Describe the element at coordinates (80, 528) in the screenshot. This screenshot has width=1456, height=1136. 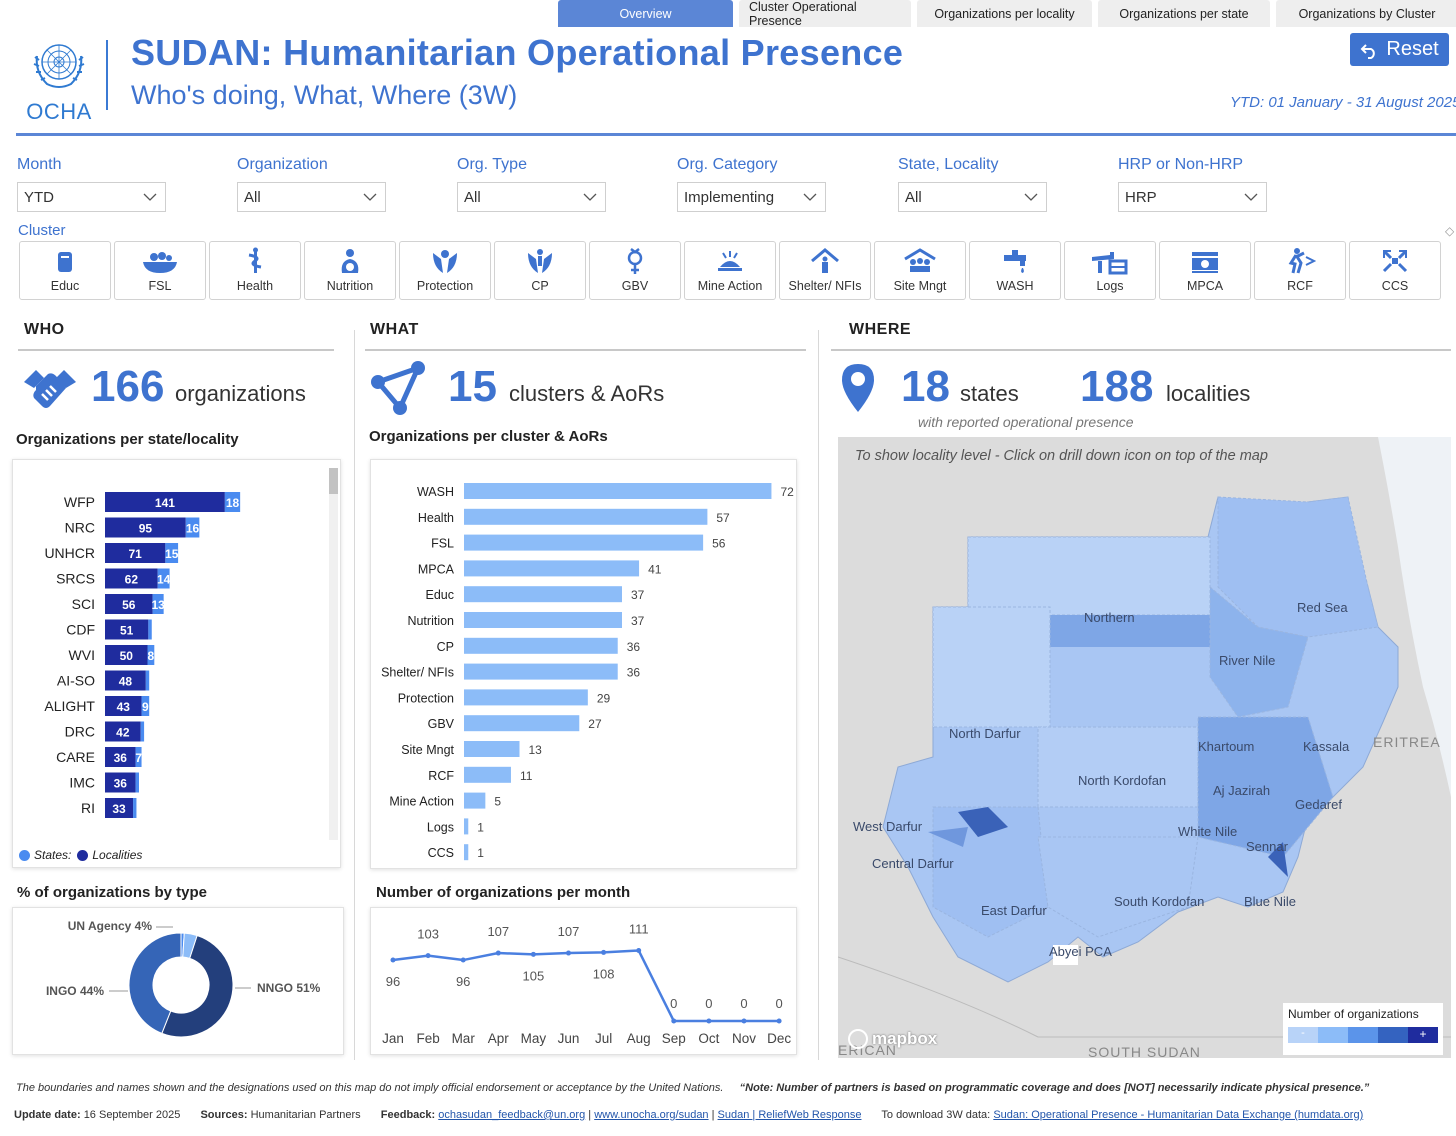
I see `org-label: NRC` at that location.